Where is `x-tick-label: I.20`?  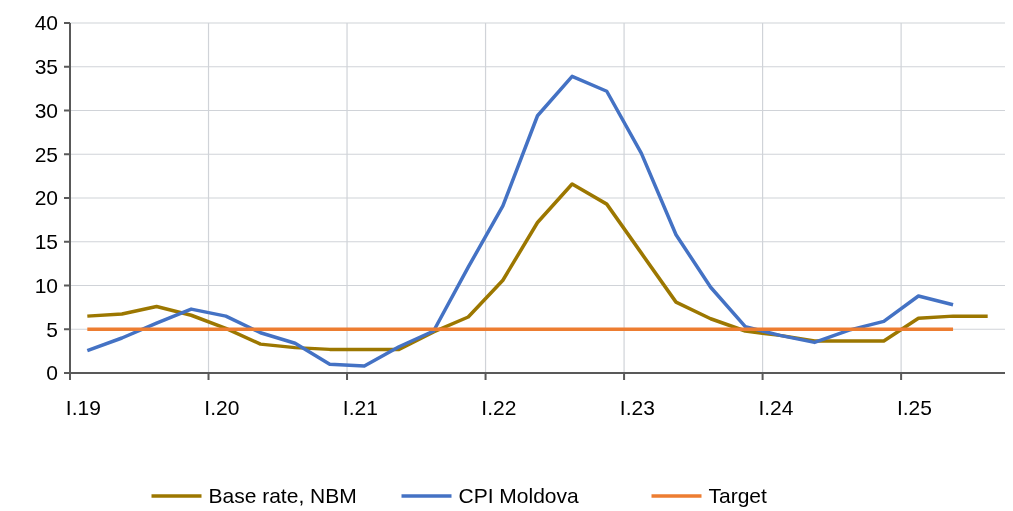
x-tick-label: I.20 is located at coordinates (222, 407).